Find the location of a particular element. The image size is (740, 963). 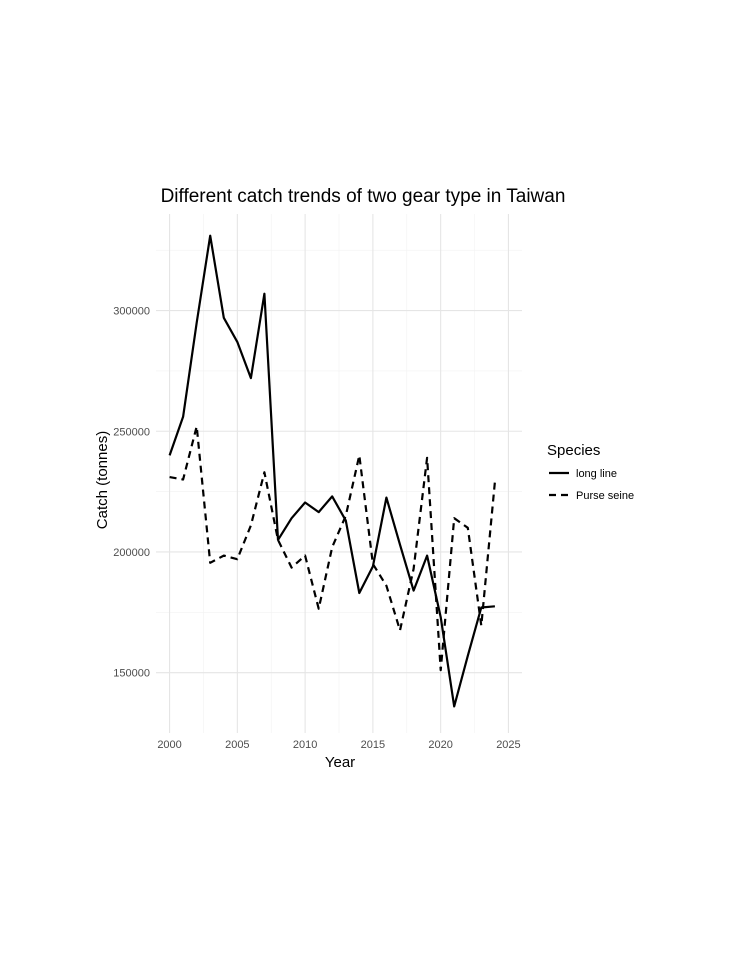

x-tick-label: 2025 is located at coordinates (508, 745).